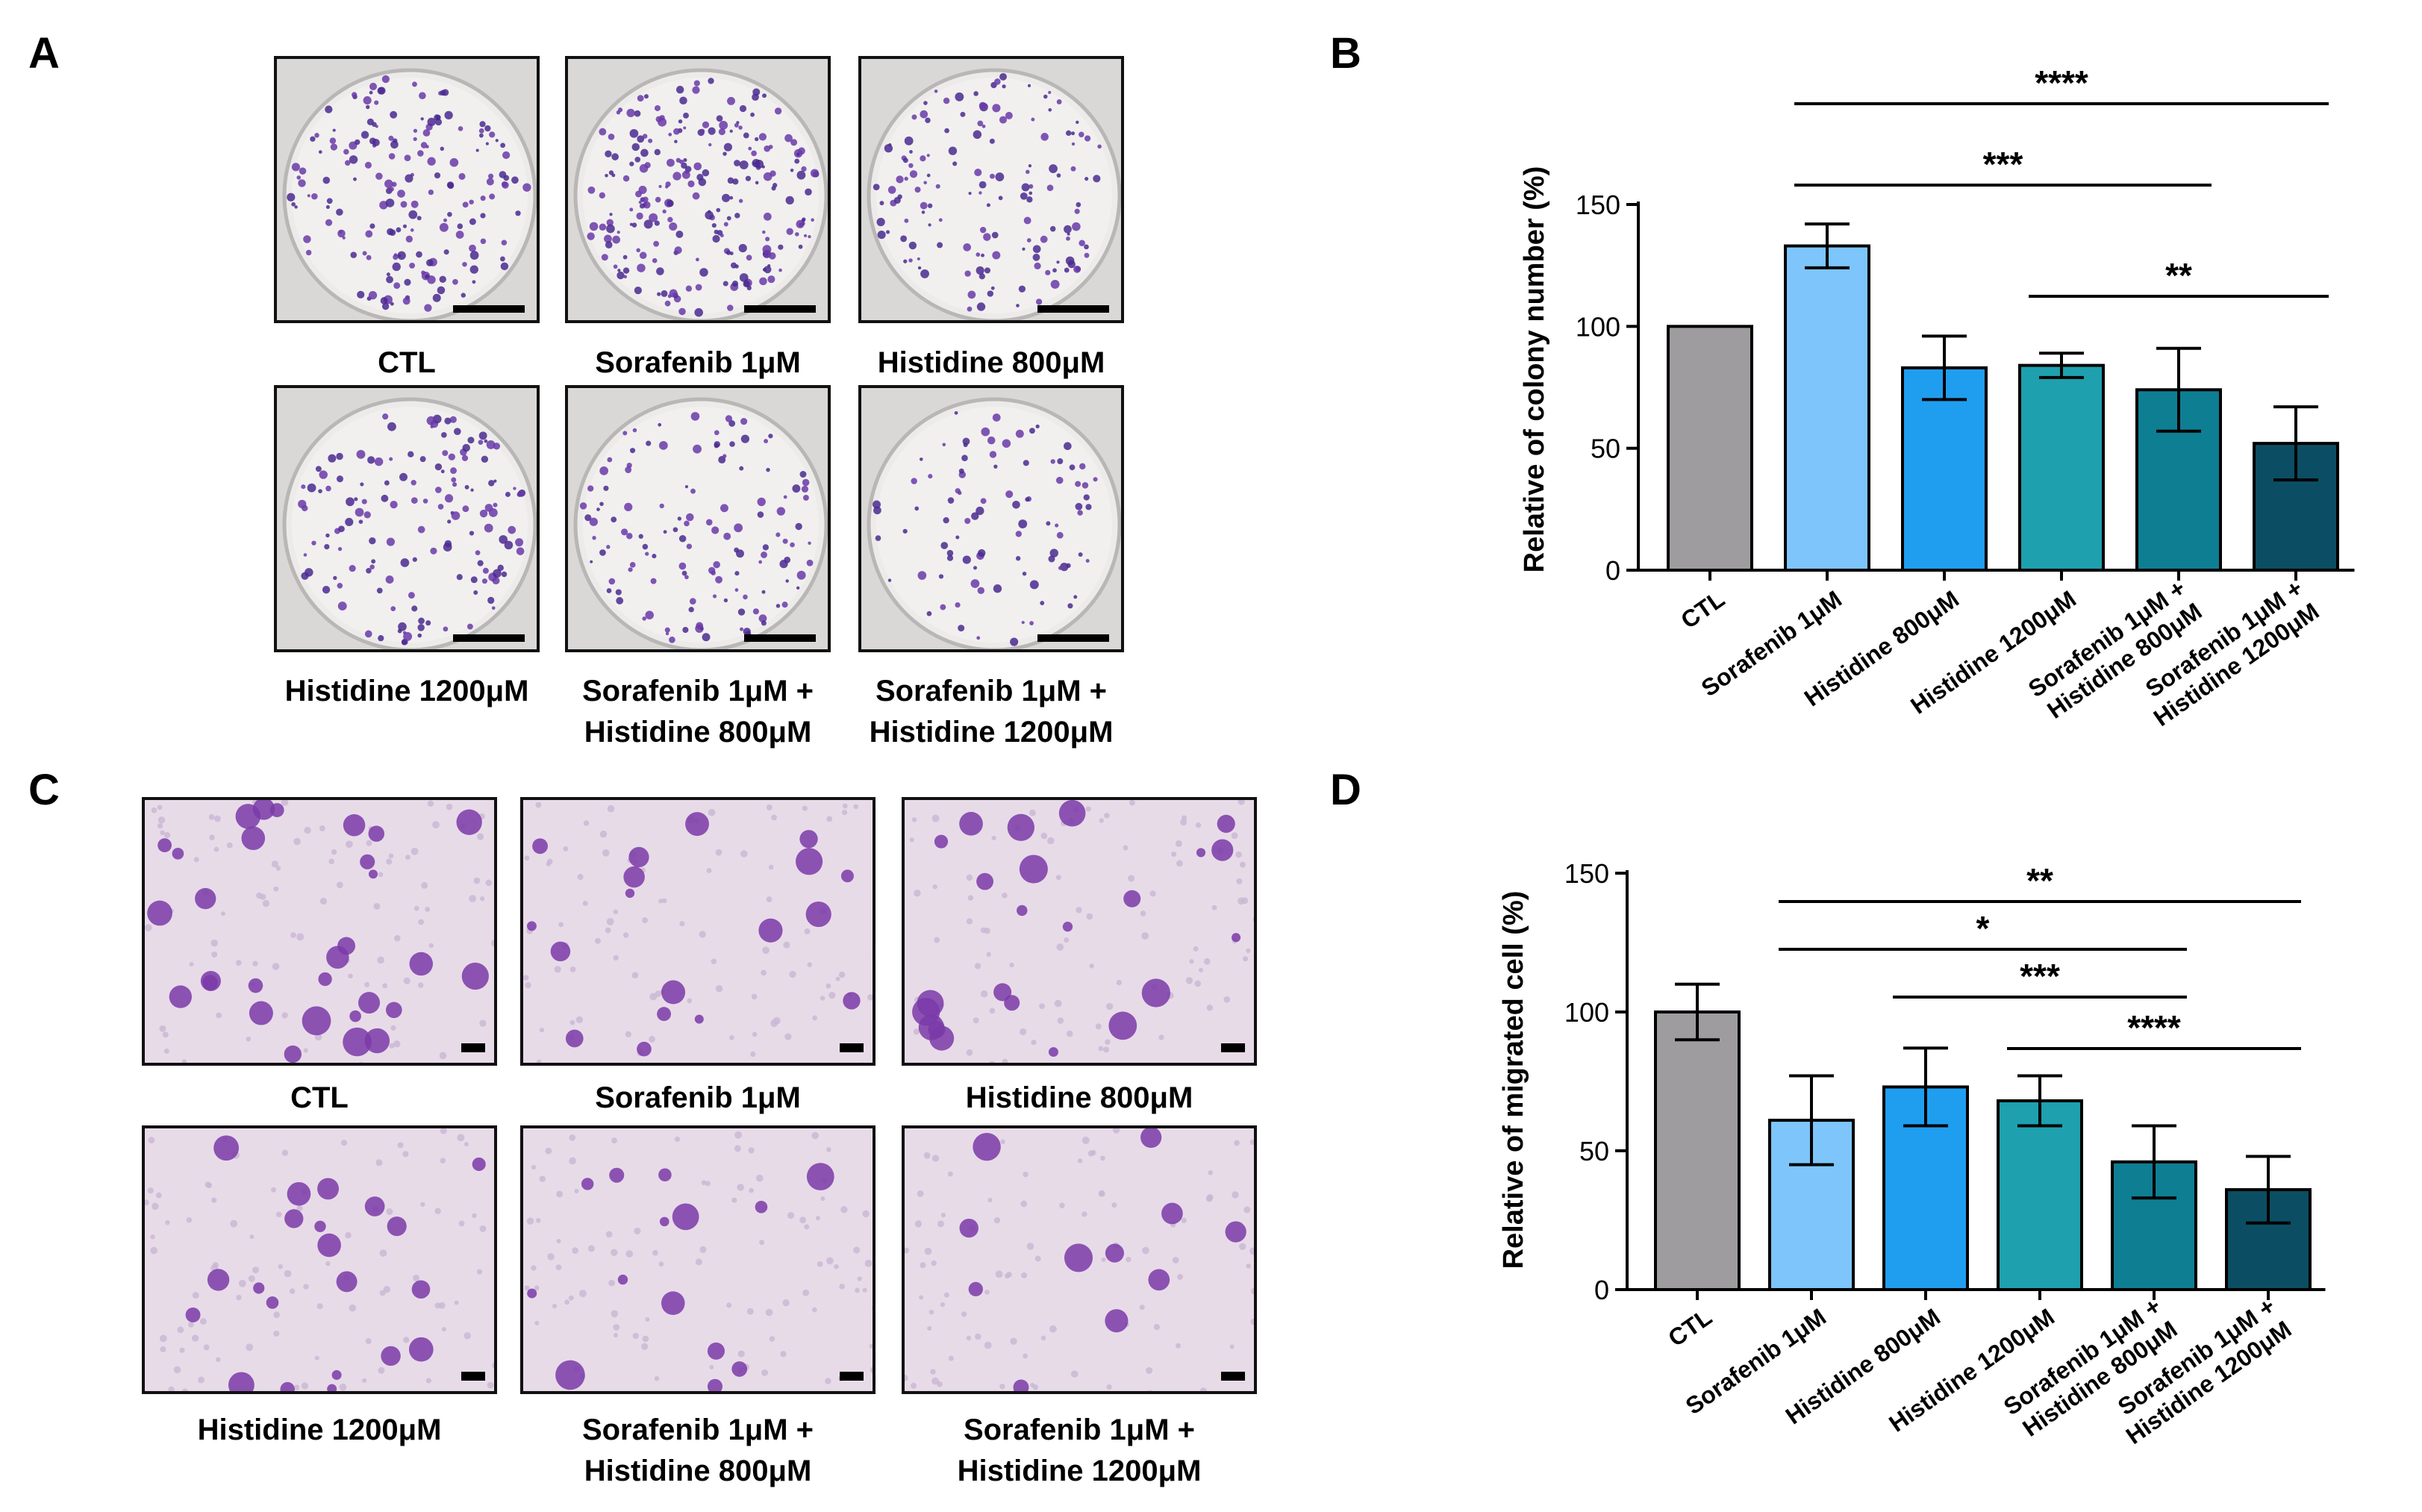  What do you see at coordinates (698, 1097) in the screenshot?
I see `panel-c-caption: Sorafenib 1μM` at bounding box center [698, 1097].